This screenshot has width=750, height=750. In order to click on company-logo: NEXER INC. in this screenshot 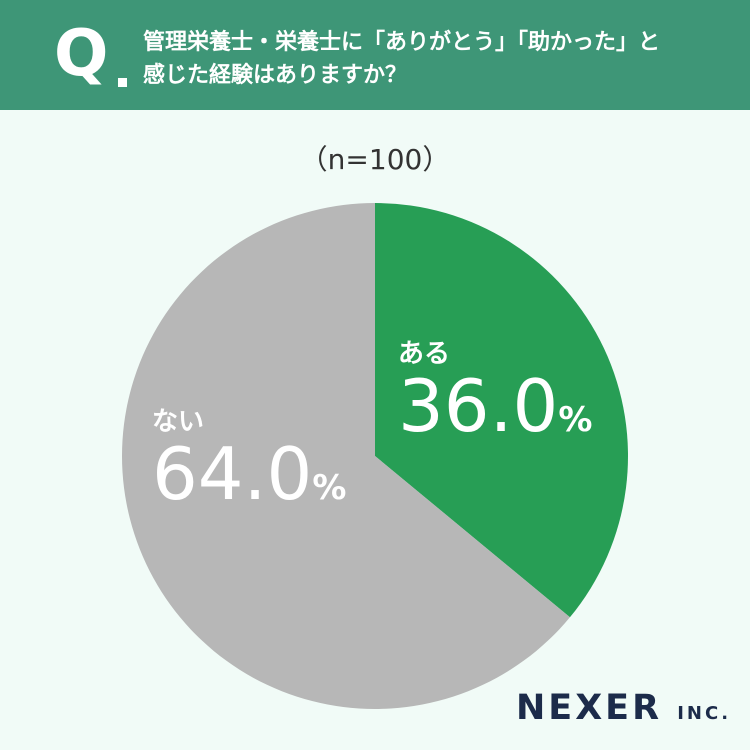, I will do `click(623, 708)`.